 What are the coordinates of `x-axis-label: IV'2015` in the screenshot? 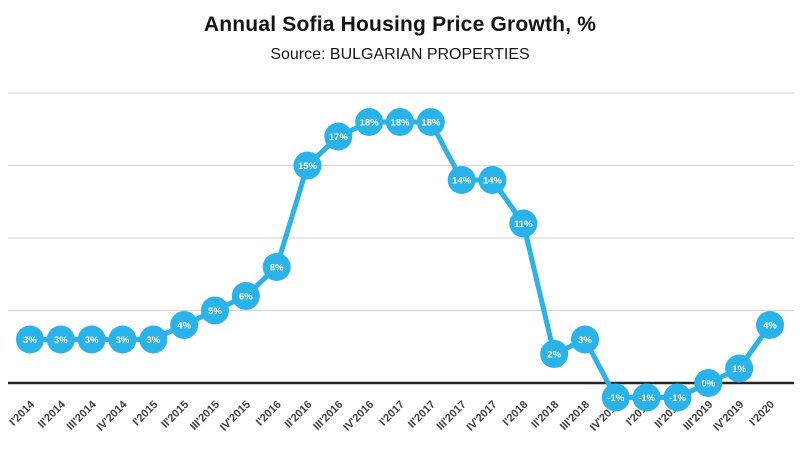 It's located at (235, 416).